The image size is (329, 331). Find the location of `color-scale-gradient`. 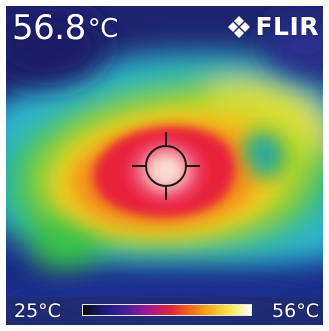

color-scale-gradient is located at coordinates (167, 310).